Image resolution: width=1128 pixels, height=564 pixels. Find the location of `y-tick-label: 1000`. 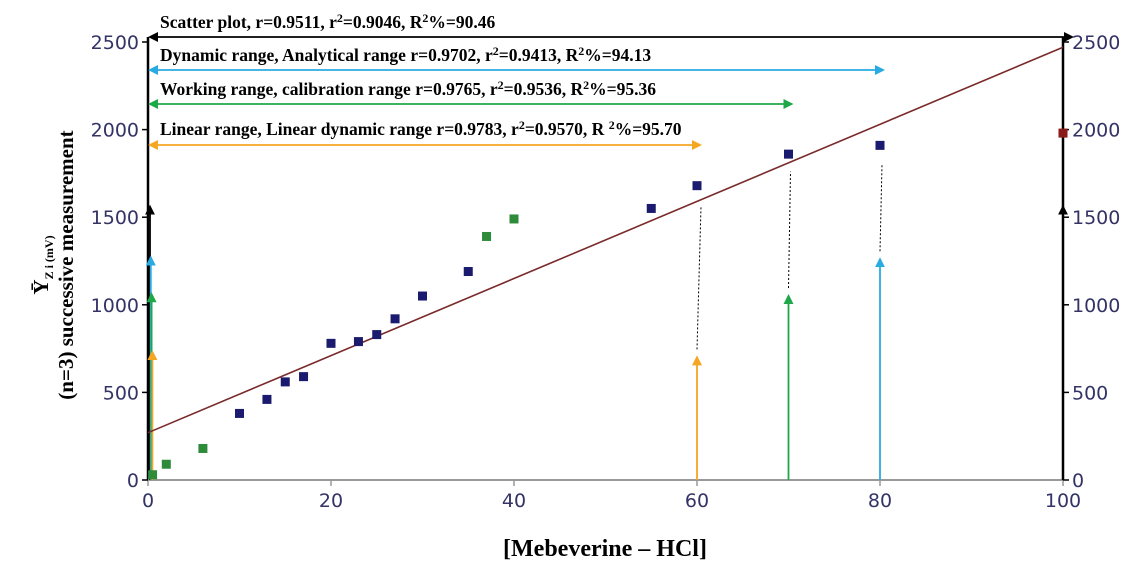

y-tick-label: 1000 is located at coordinates (115, 306).